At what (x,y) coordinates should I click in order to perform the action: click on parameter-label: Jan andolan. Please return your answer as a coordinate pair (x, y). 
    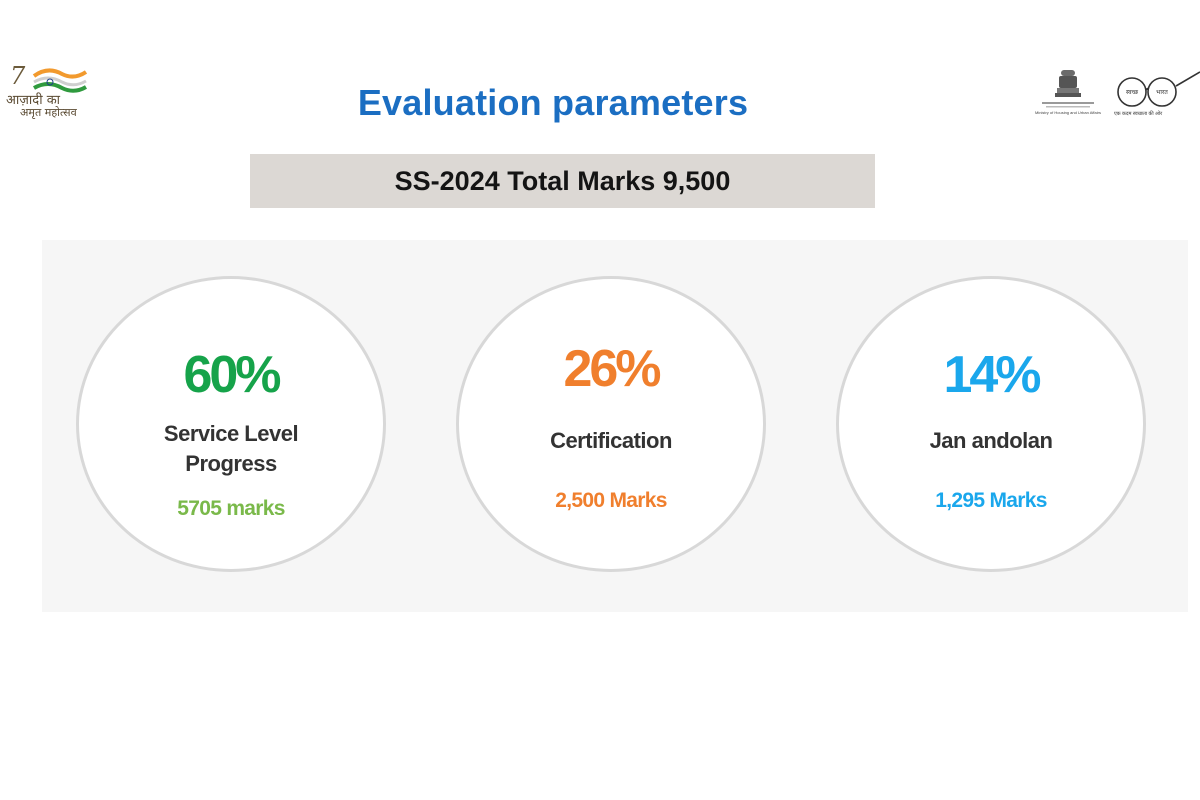
    Looking at the image, I should click on (991, 440).